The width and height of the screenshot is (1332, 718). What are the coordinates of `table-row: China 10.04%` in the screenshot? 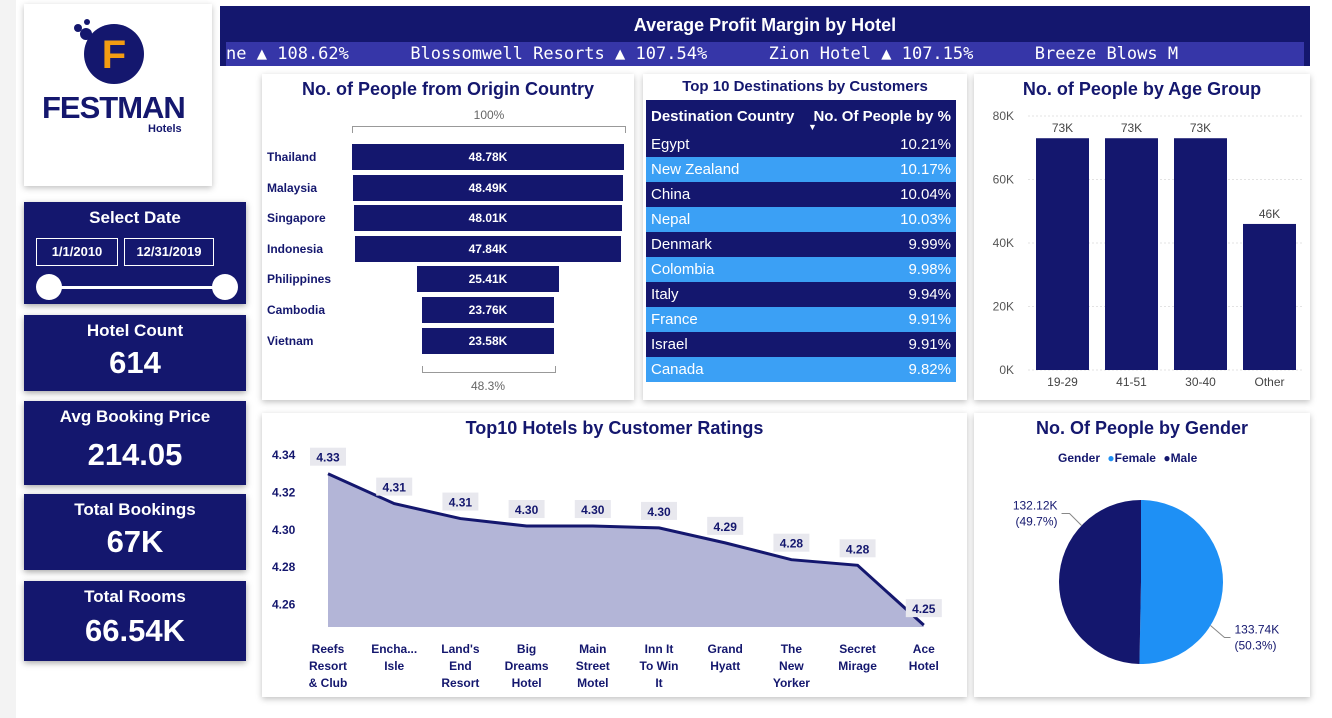 It's located at (801, 194).